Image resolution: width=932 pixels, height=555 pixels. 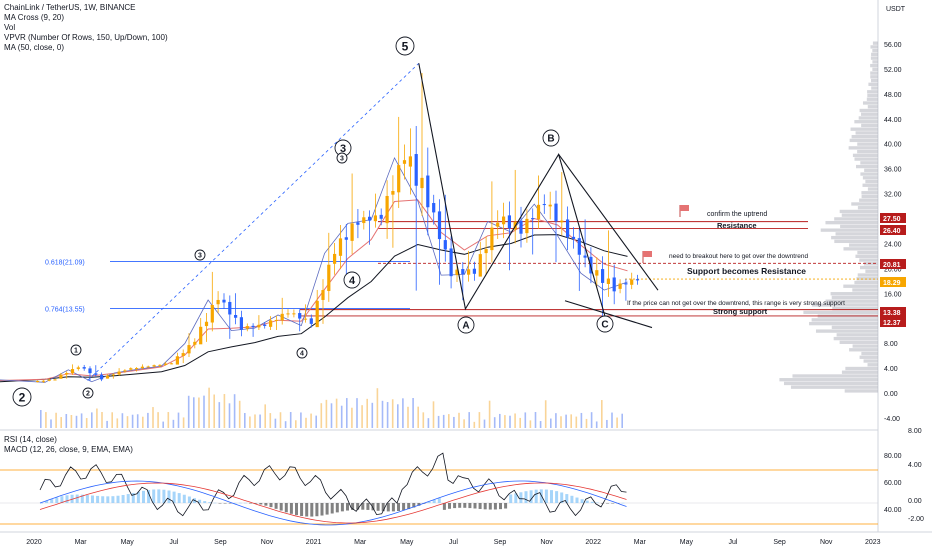 I want to click on wave-4-minor-circle, so click(x=302, y=353).